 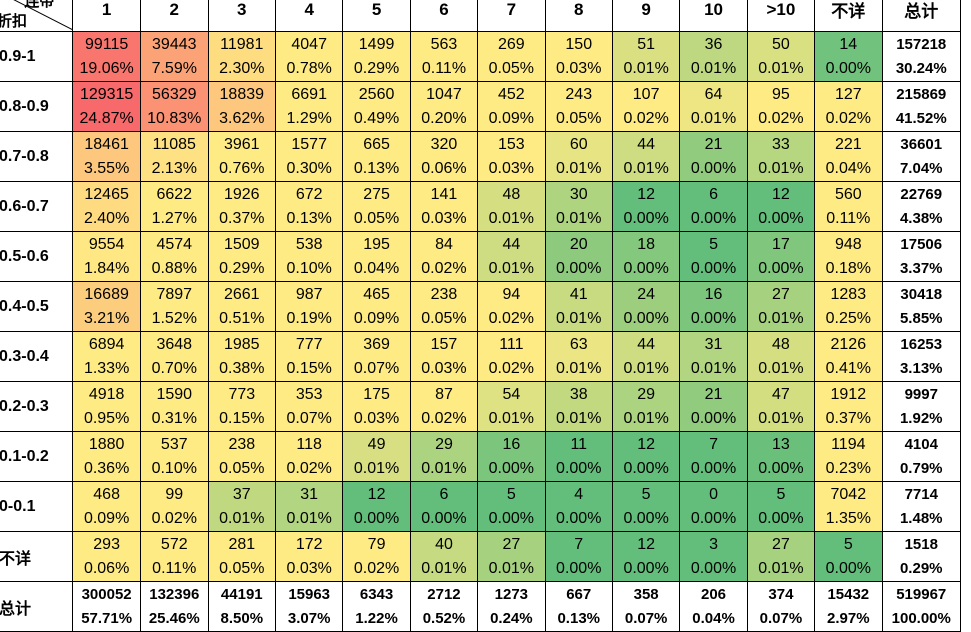 What do you see at coordinates (921, 106) in the screenshot?
I see `row-total-cell: 215869 41.52%` at bounding box center [921, 106].